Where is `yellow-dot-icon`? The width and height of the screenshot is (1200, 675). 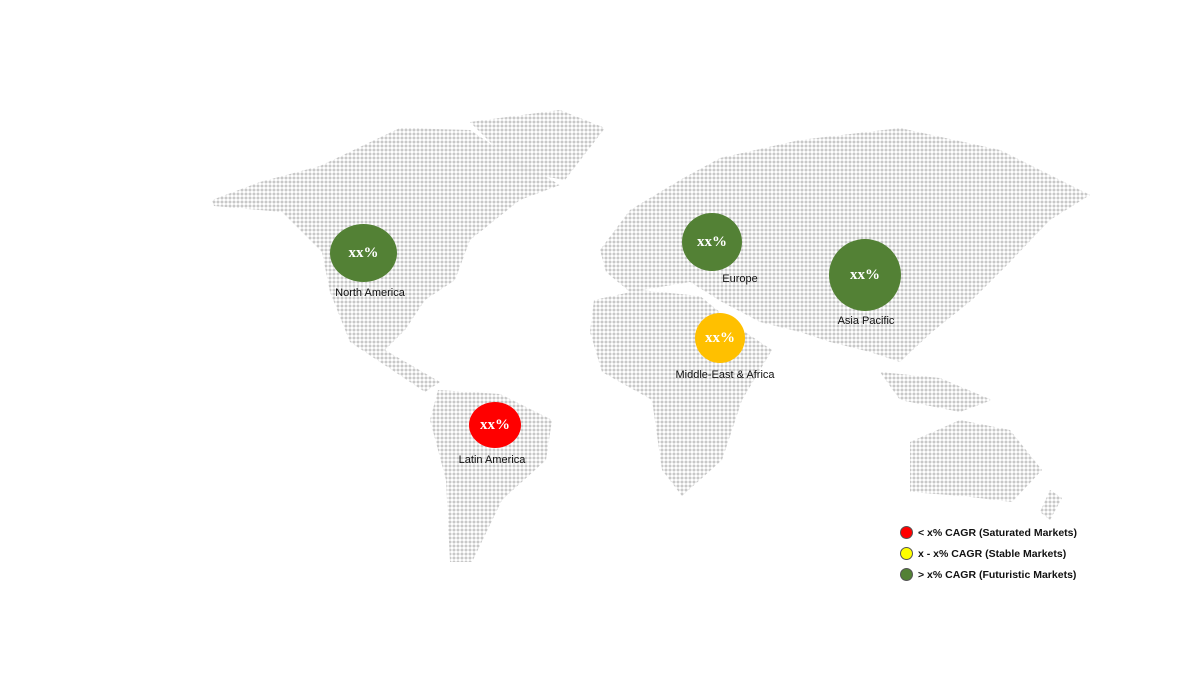 yellow-dot-icon is located at coordinates (906, 553).